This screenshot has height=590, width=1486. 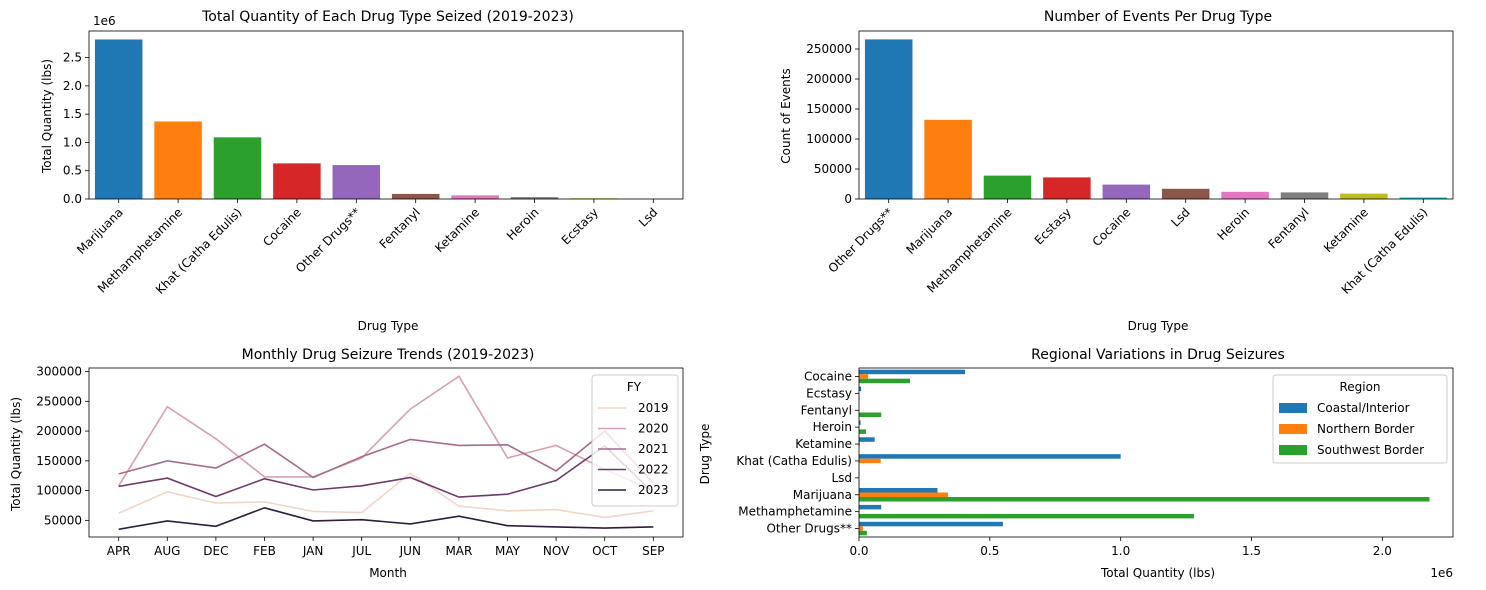 I want to click on y-tick-label: Ecstasy, so click(x=829, y=393).